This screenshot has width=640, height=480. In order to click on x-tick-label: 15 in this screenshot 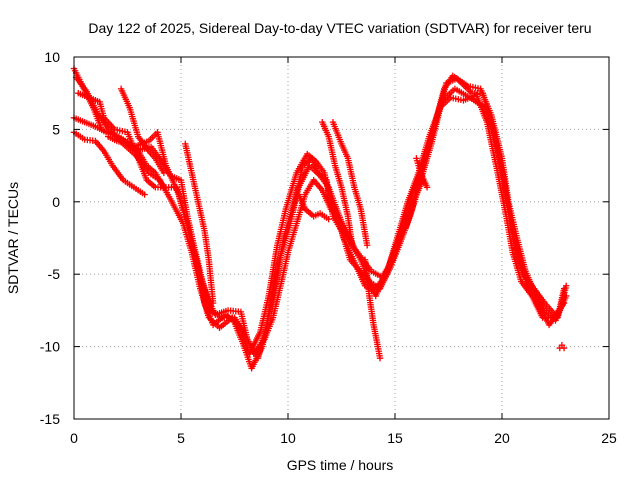, I will do `click(395, 438)`.